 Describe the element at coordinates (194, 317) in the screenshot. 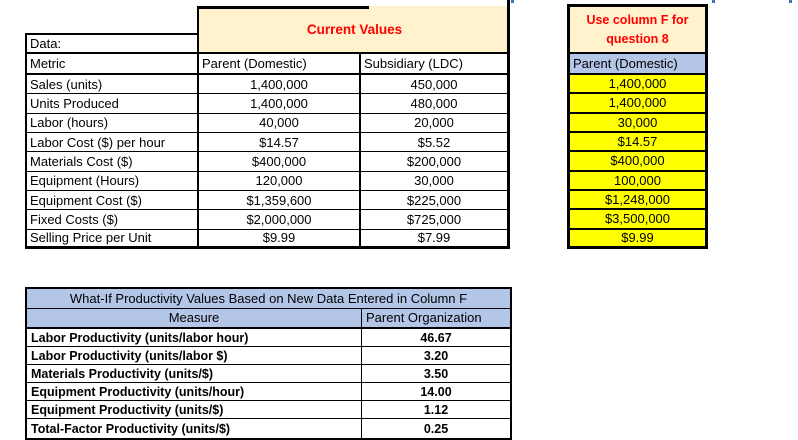

I see `measure-column-header: Measure` at that location.